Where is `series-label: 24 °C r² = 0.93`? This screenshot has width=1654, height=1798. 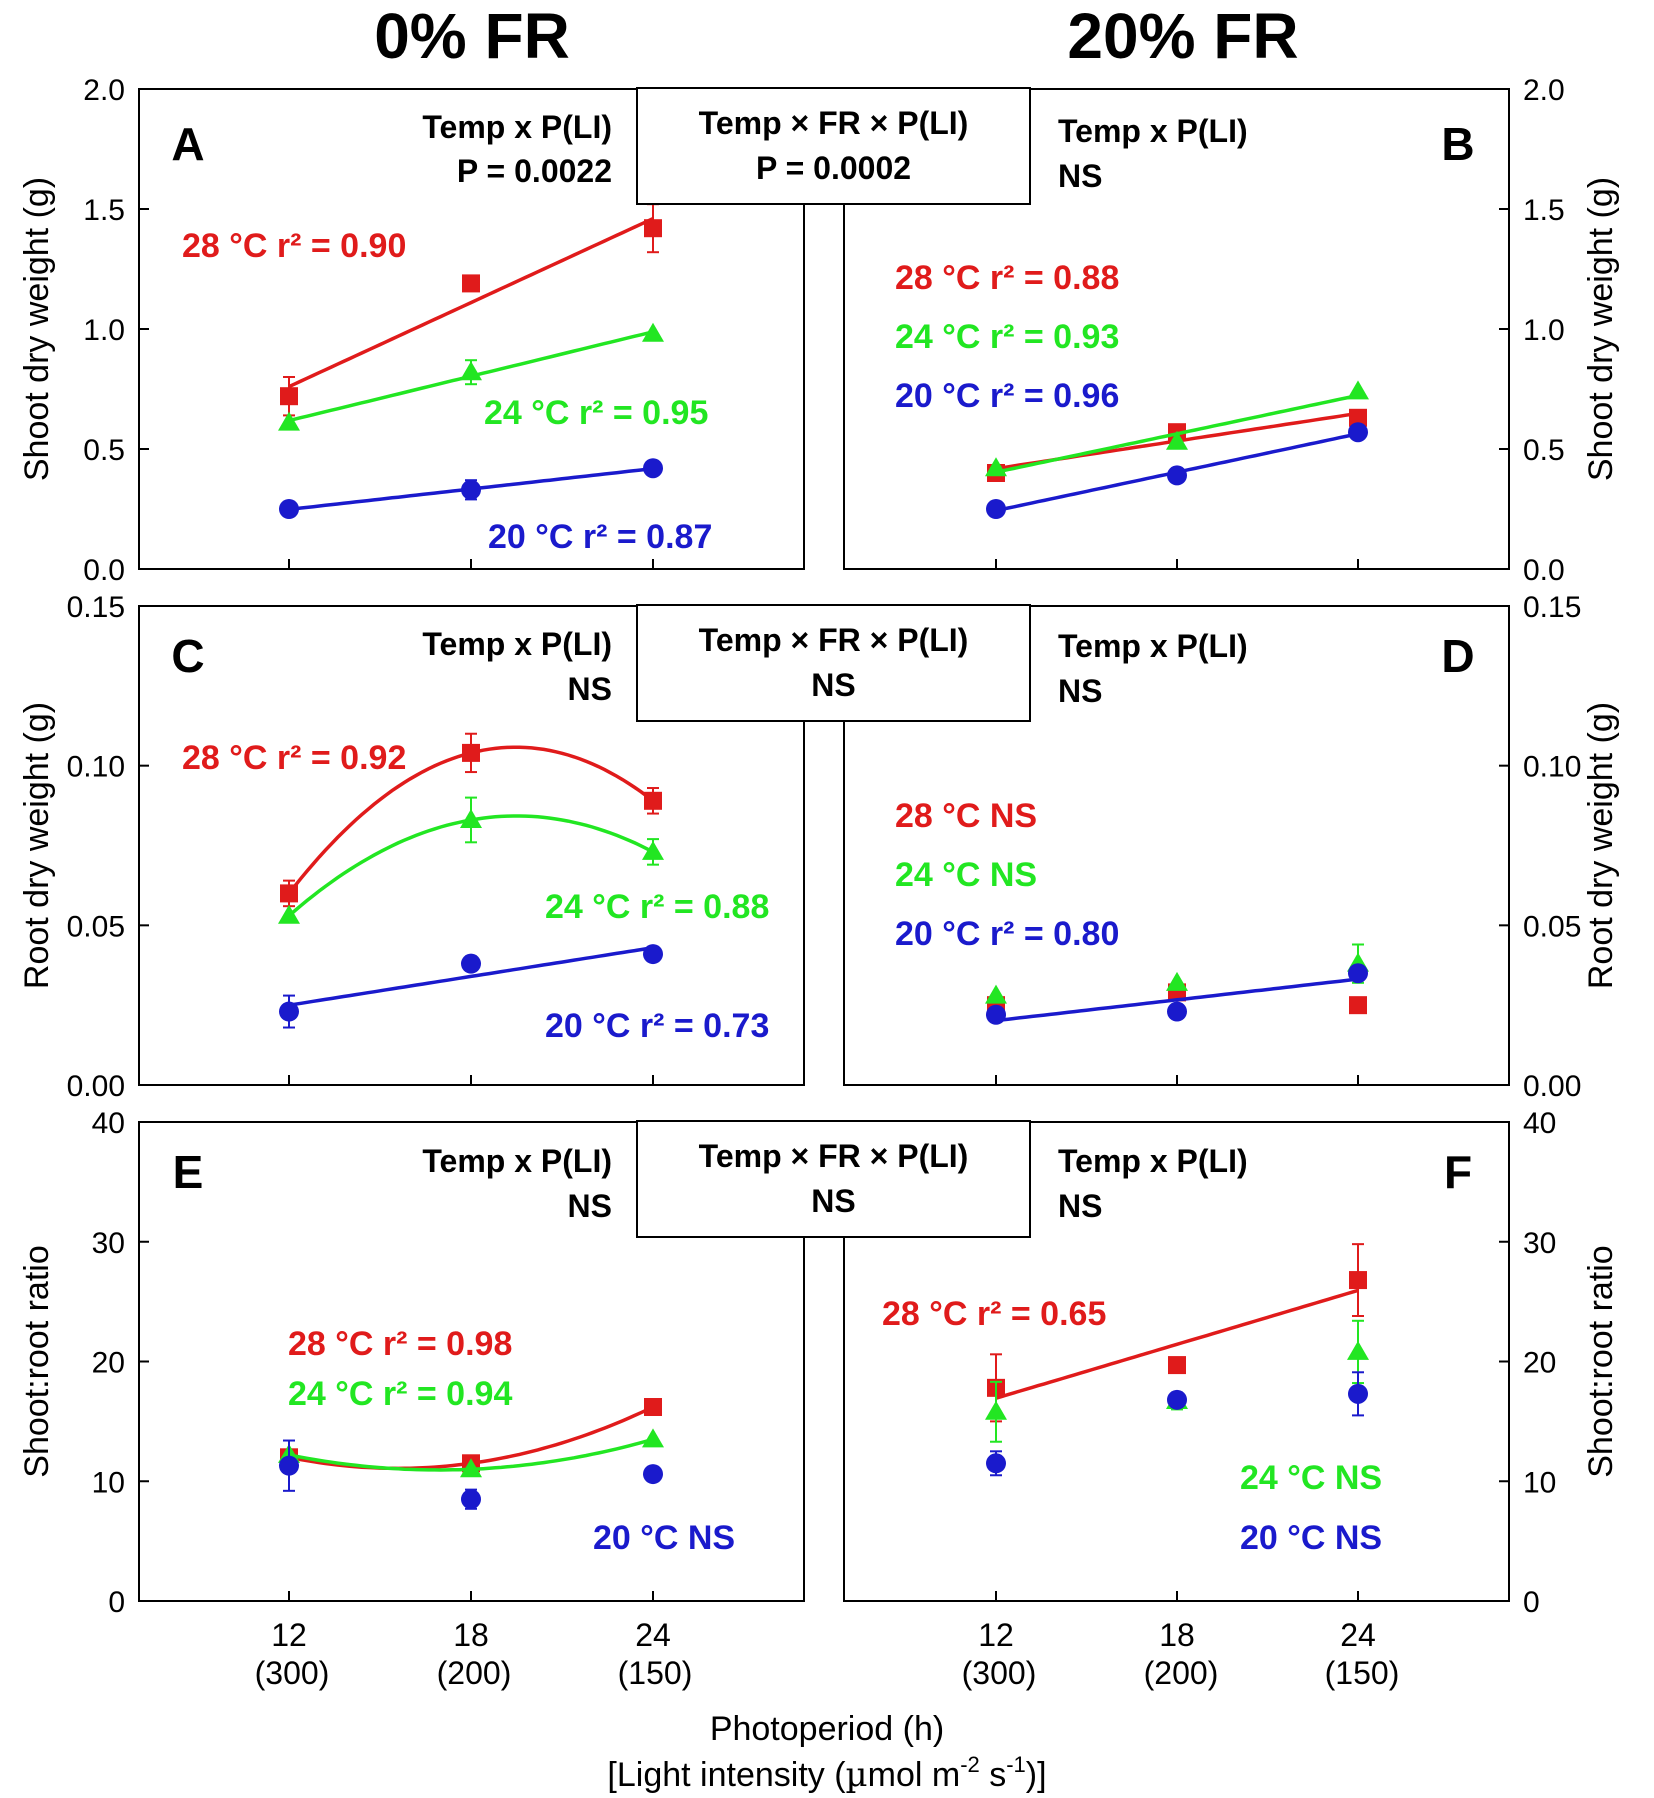
series-label: 24 °C r² = 0.93 is located at coordinates (1007, 337).